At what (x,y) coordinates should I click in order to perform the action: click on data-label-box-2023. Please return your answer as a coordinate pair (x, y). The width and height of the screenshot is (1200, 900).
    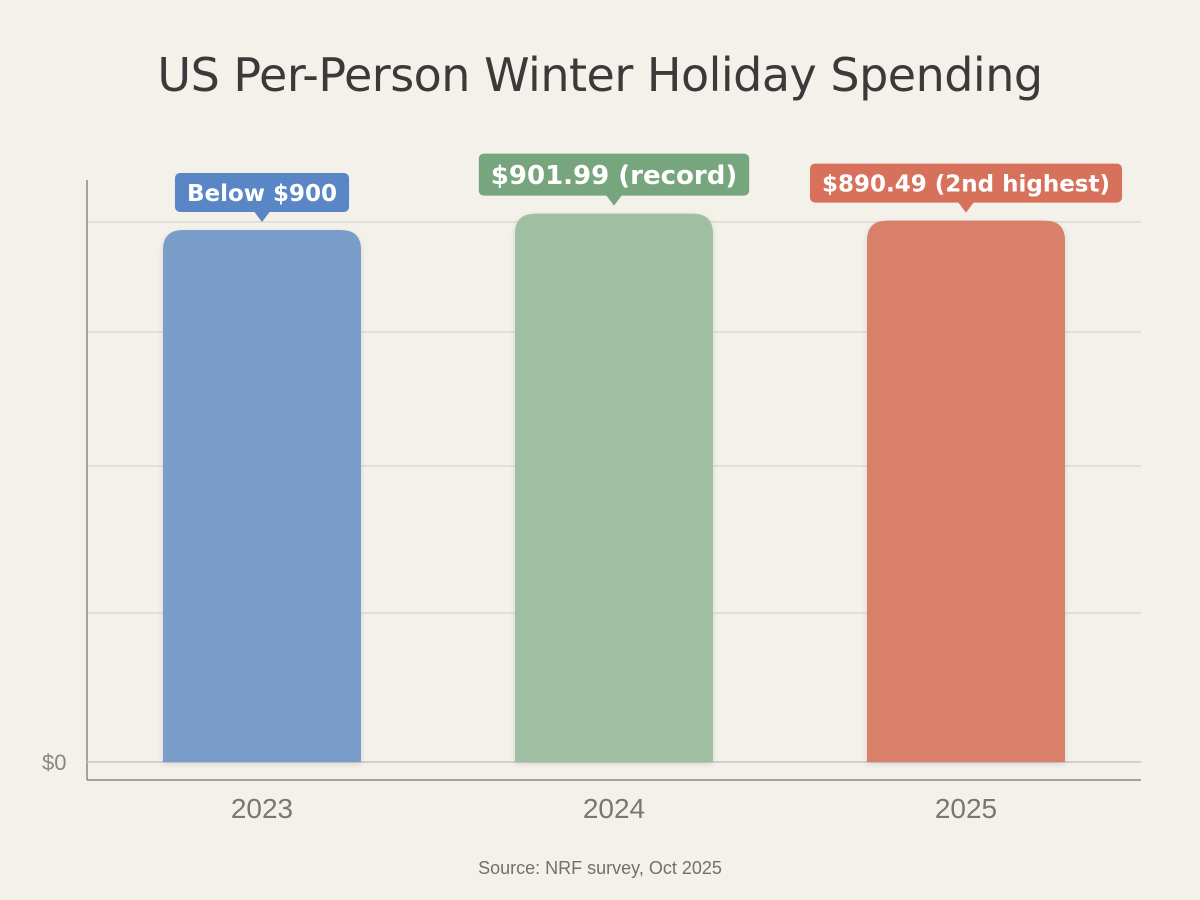
    Looking at the image, I should click on (262, 192).